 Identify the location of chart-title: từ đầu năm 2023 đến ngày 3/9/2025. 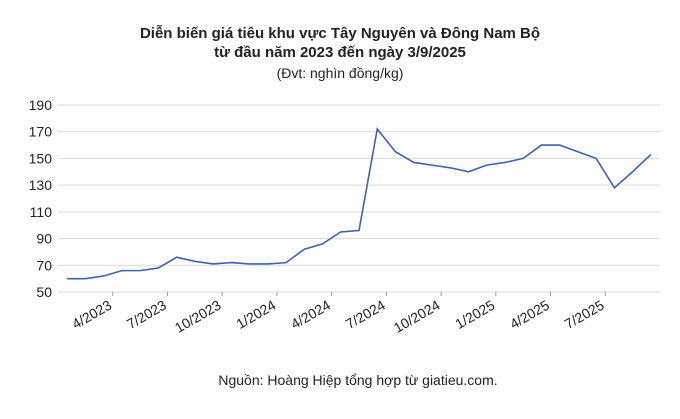
(340, 52).